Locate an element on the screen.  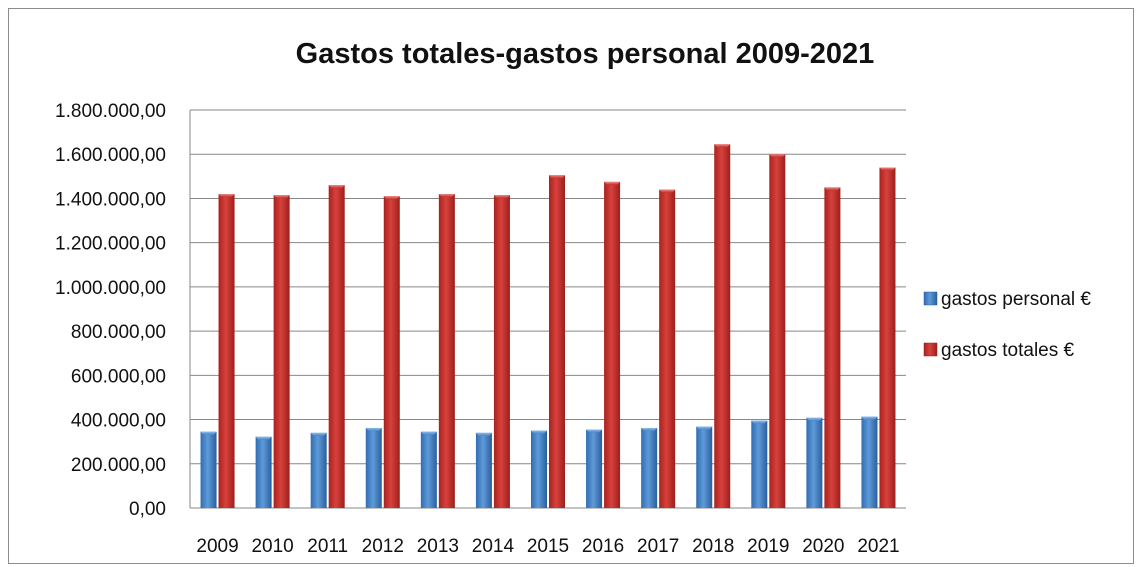
bar-gastos-totales-2010 is located at coordinates (281, 351).